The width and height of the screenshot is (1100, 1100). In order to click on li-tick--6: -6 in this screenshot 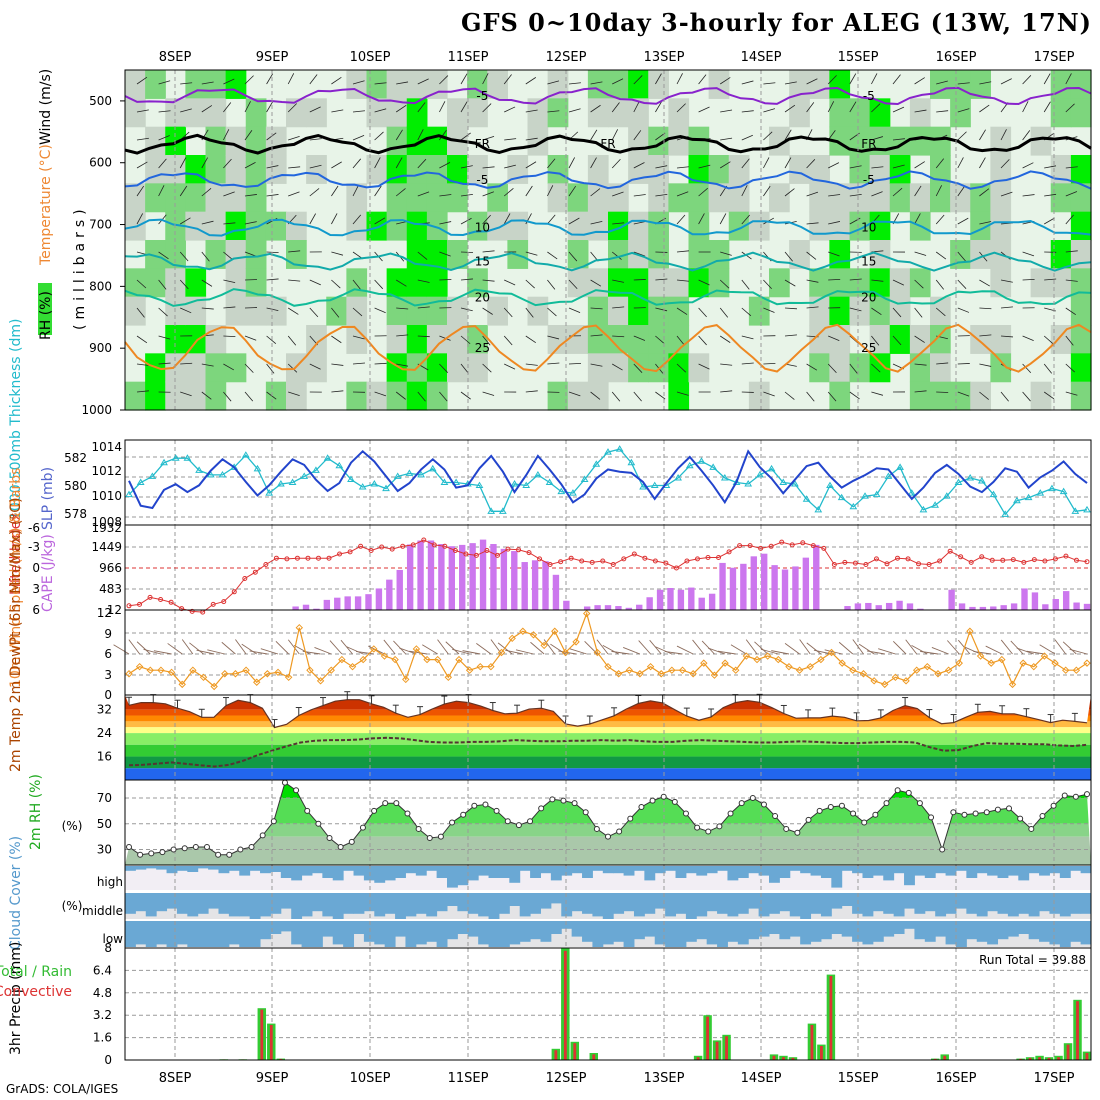, I will do `click(34, 528)`.